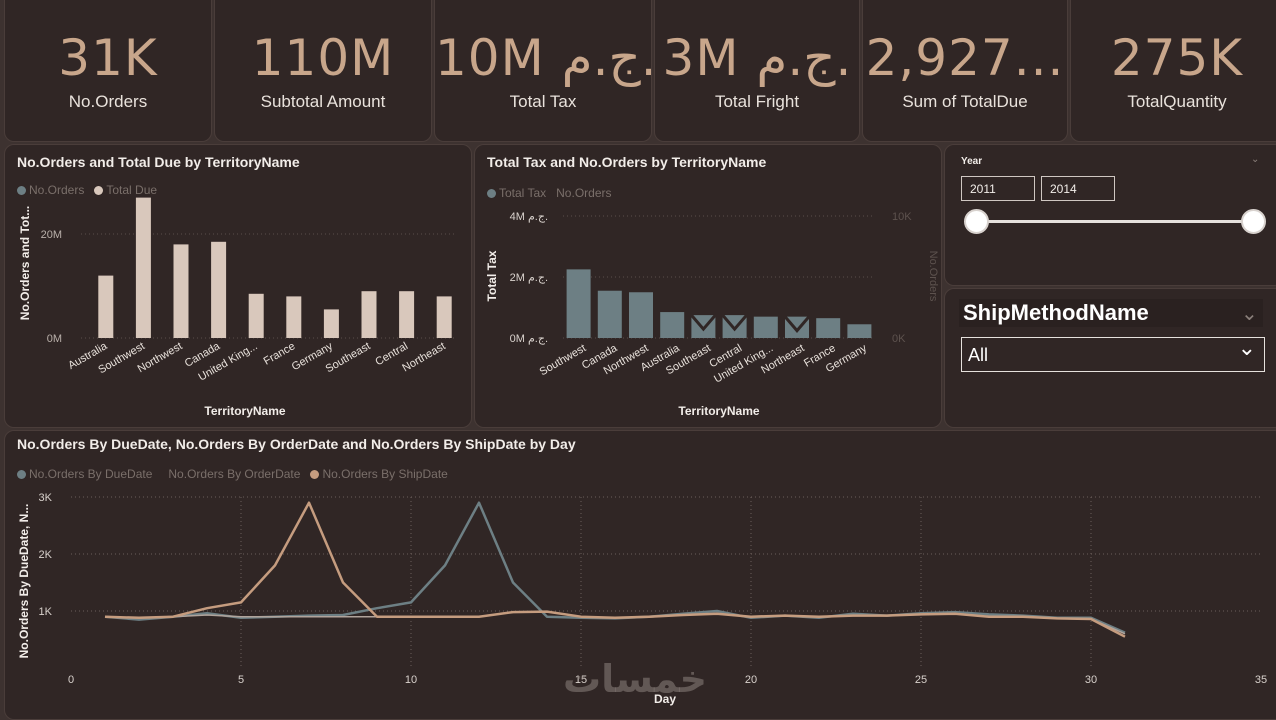 This screenshot has height=720, width=1276. Describe the element at coordinates (543, 58) in the screenshot. I see `kpi-value: 10M ج.م.` at that location.